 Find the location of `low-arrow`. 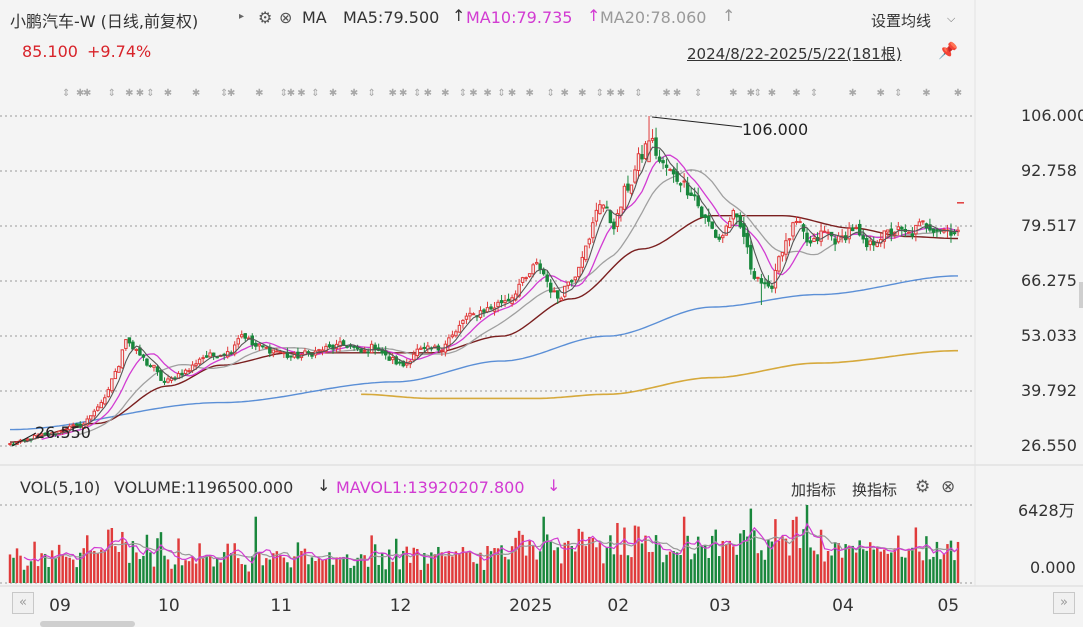

low-arrow is located at coordinates (24, 439).